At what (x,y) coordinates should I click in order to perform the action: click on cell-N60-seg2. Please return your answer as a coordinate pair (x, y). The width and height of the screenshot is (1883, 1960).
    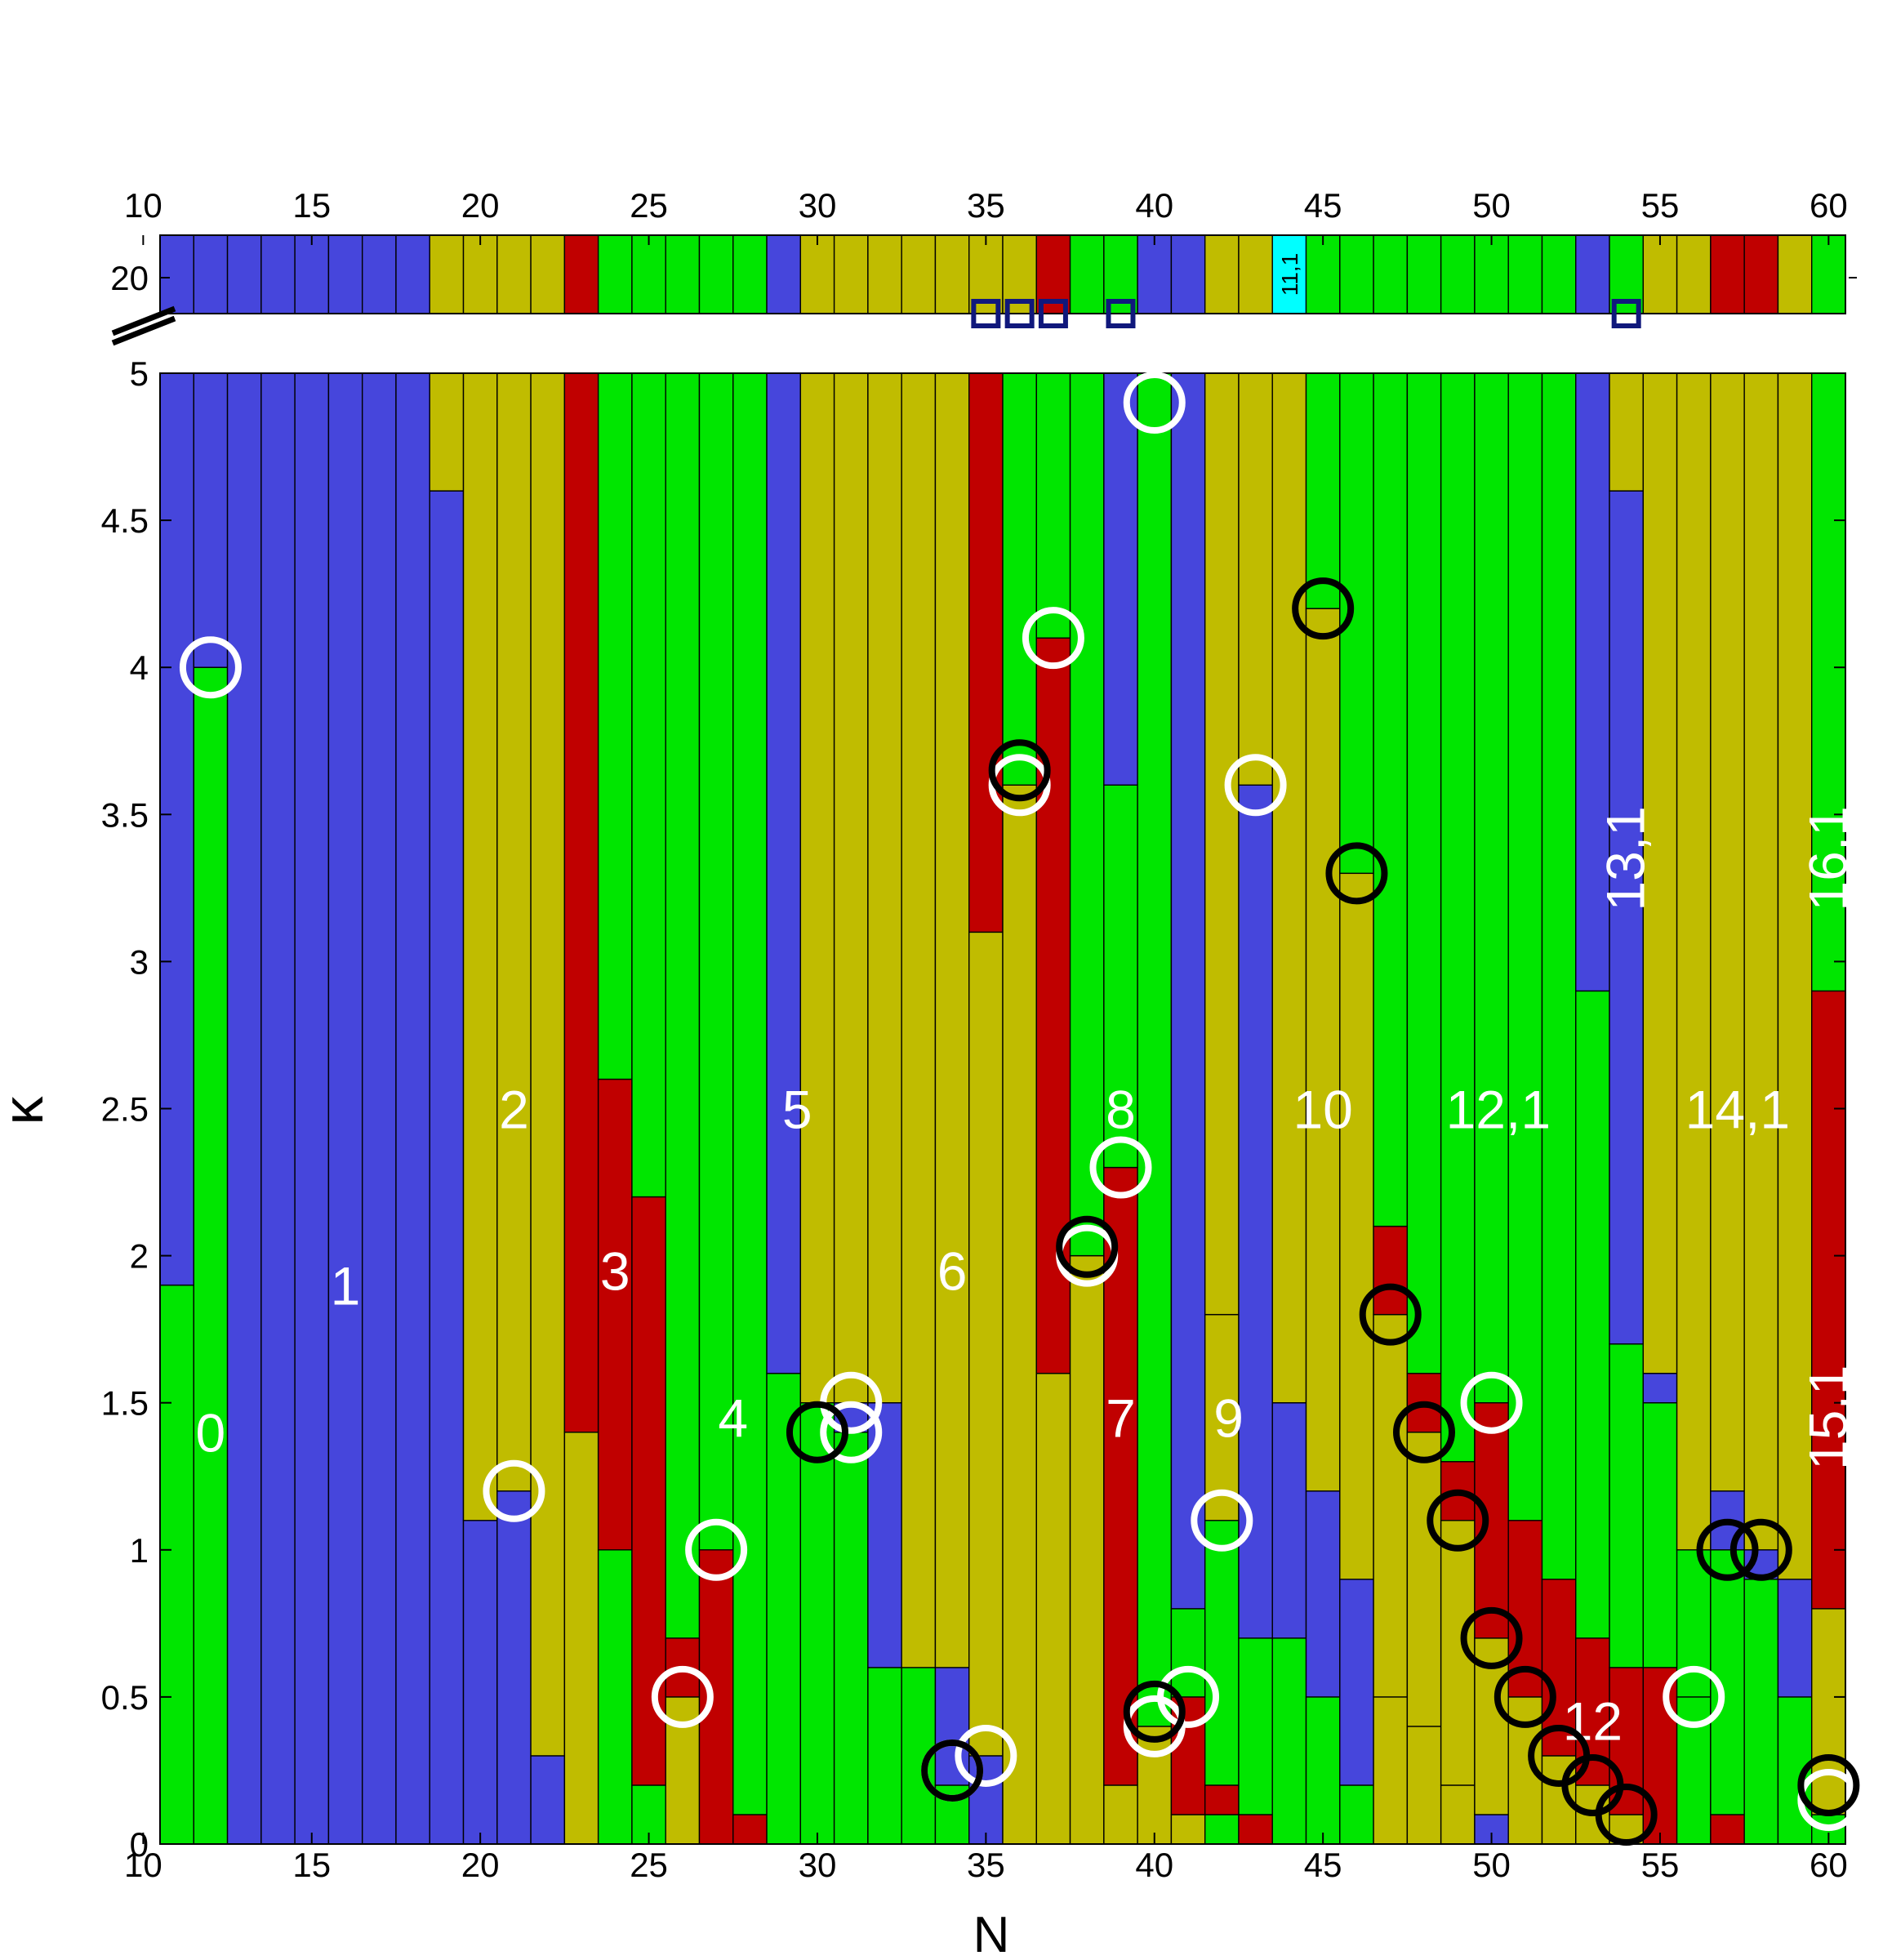
    Looking at the image, I should click on (1829, 1300).